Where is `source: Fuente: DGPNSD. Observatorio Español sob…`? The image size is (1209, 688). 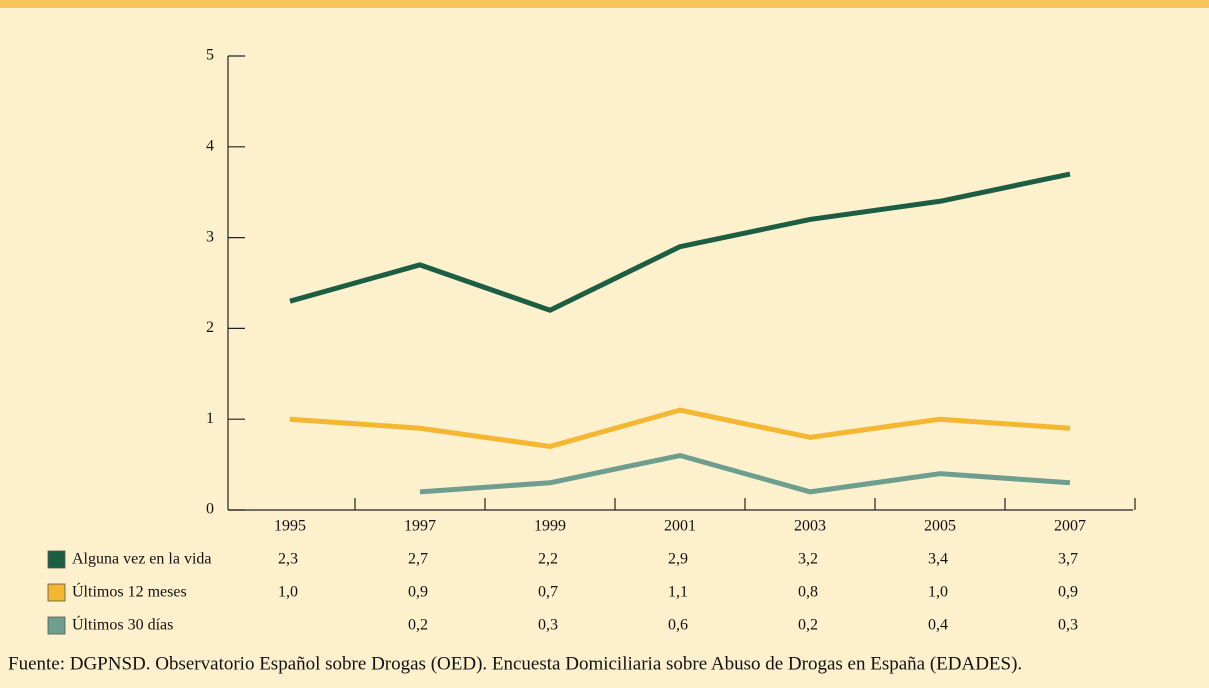 source: Fuente: DGPNSD. Observatorio Español sob… is located at coordinates (515, 663).